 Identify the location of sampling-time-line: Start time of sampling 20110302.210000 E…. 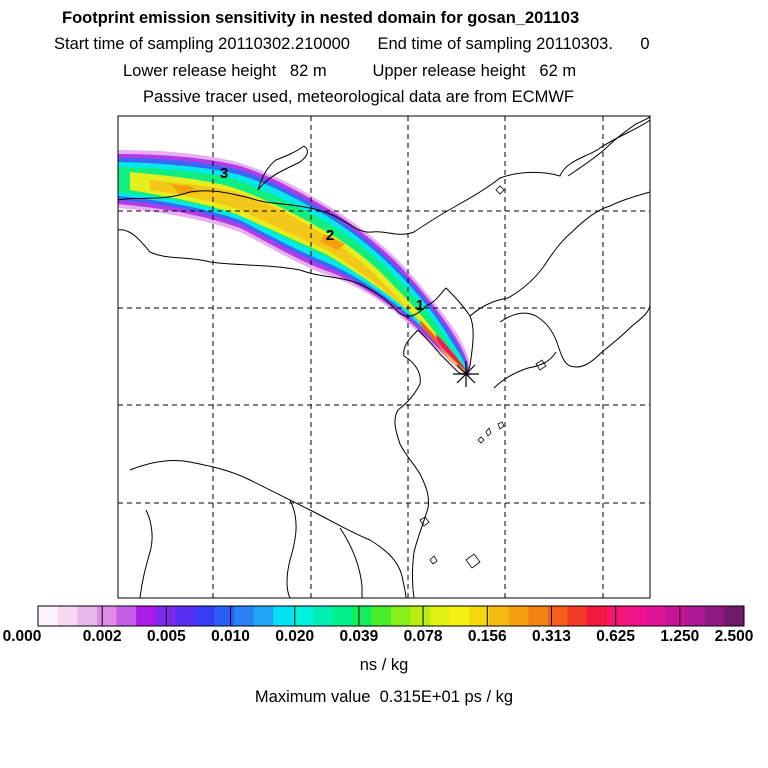
(352, 44).